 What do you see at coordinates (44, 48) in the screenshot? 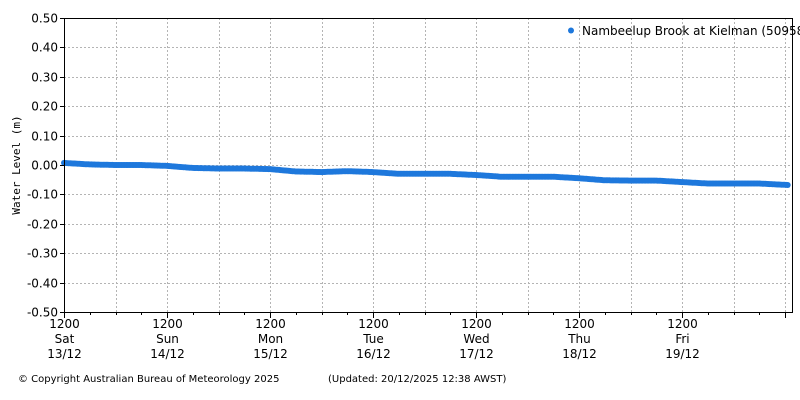
I see `y-tick-label: 0.40` at bounding box center [44, 48].